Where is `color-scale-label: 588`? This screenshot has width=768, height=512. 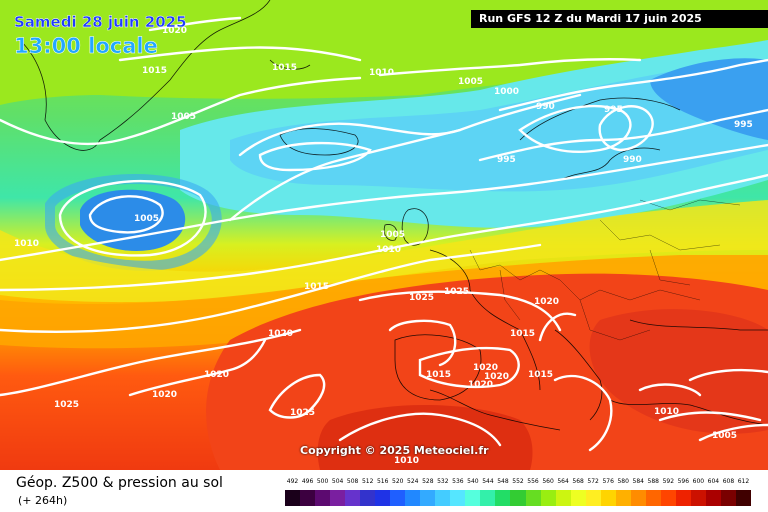
color-scale-label: 588 is located at coordinates (653, 481).